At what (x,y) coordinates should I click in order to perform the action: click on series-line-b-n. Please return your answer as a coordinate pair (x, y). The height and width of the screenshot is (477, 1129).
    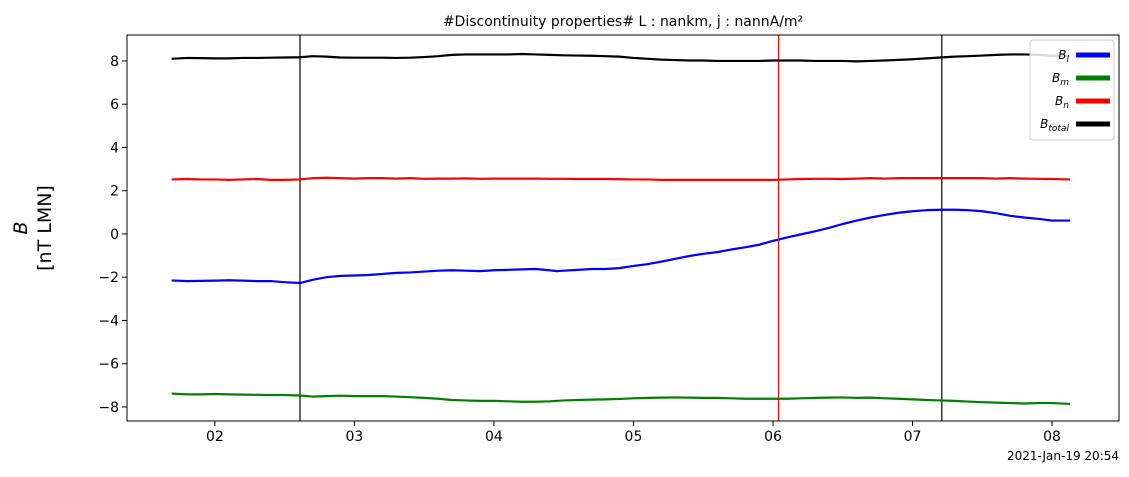
    Looking at the image, I should click on (621, 178).